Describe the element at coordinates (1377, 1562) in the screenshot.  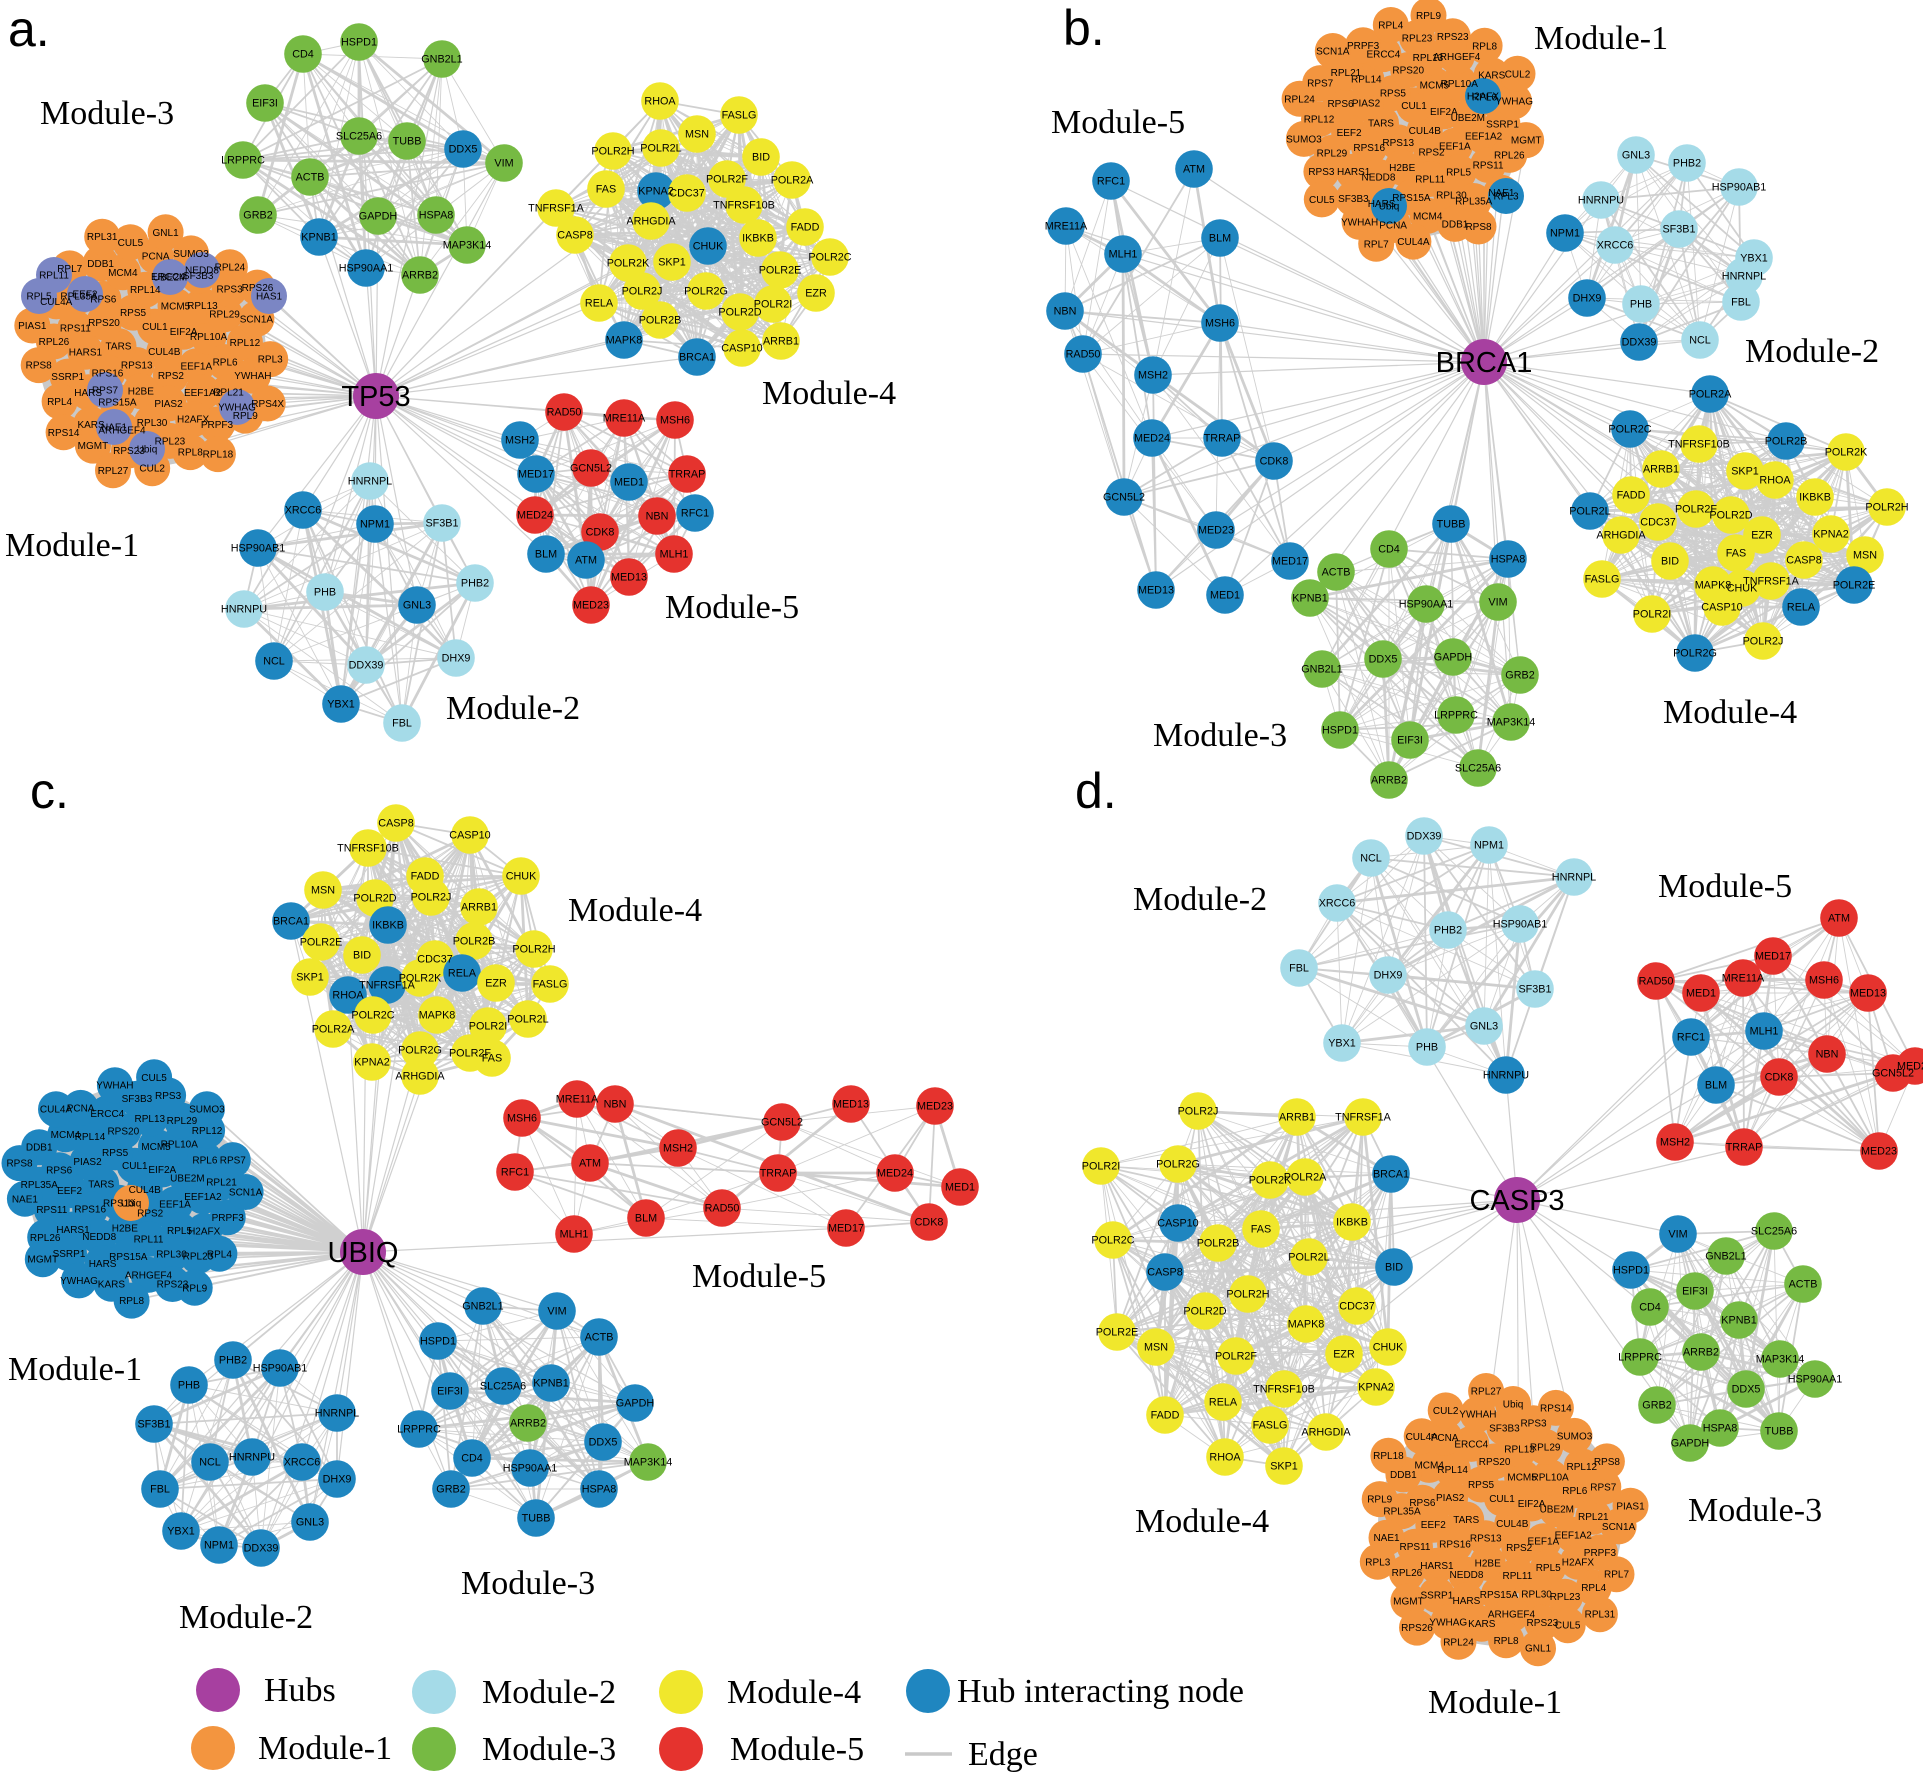
I see `svg-text: RPL3` at that location.